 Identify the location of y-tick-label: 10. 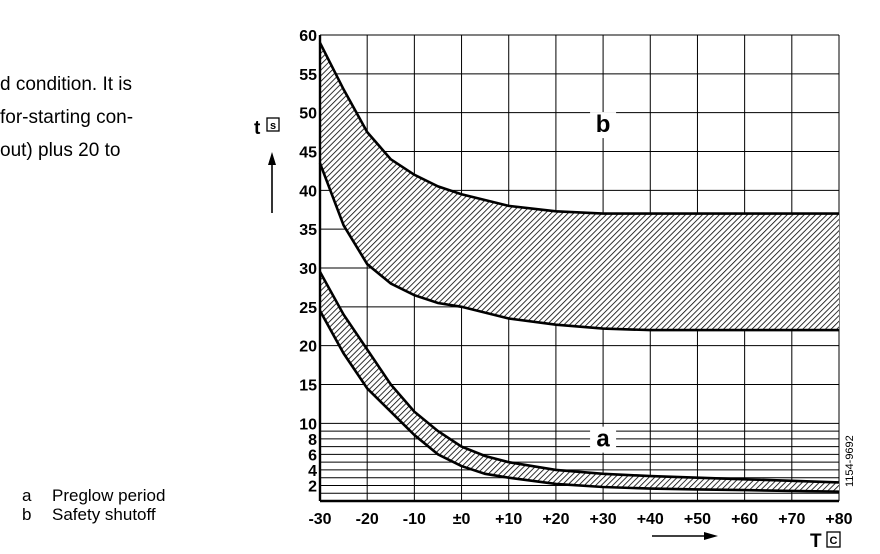
(308, 424).